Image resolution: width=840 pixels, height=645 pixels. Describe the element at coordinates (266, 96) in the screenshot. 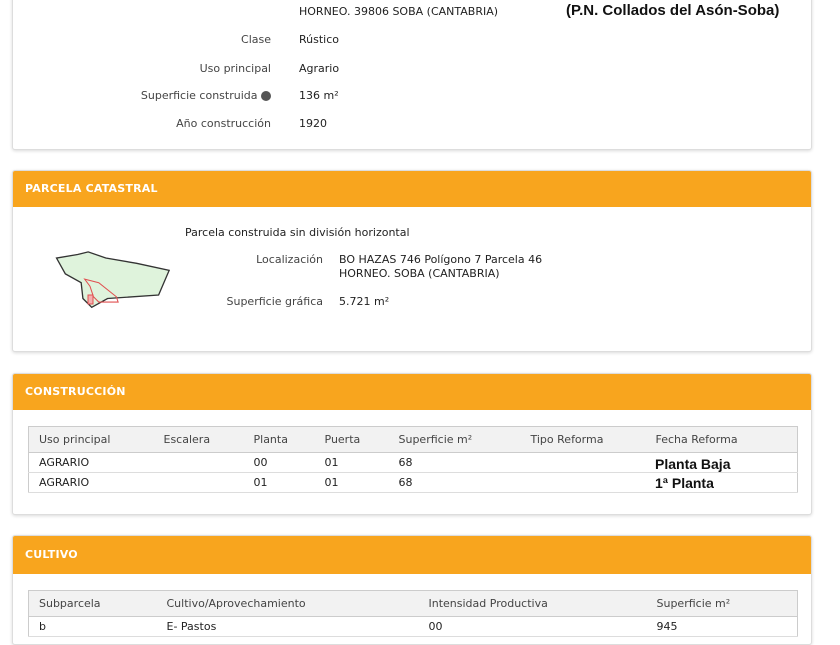

I see `info-icon` at that location.